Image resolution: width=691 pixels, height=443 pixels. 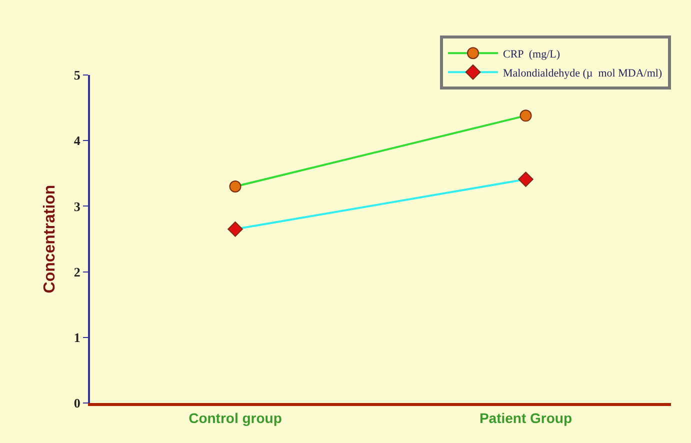 I want to click on y-tick-label: 0, so click(x=77, y=403).